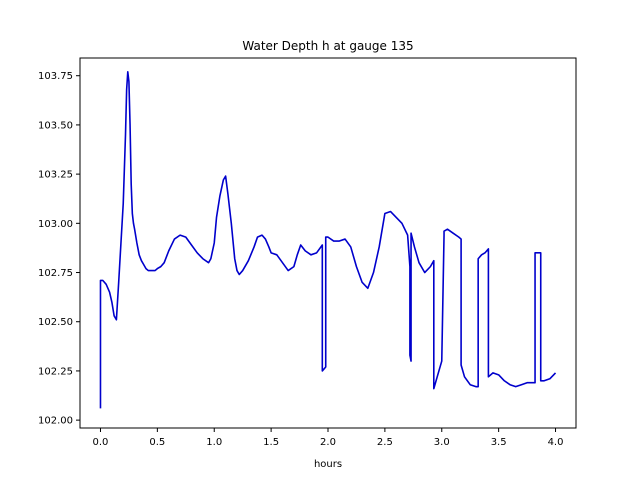 The width and height of the screenshot is (640, 480). I want to click on x-tick-label: 0.5, so click(157, 442).